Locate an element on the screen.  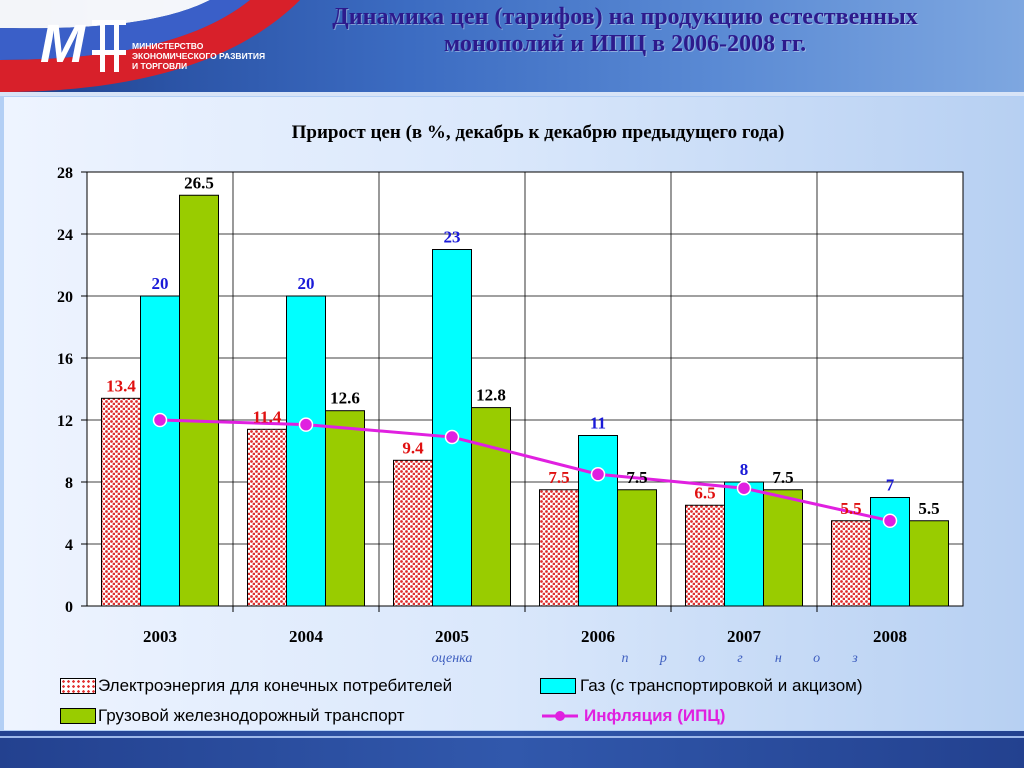
bar-rail-2006 is located at coordinates (637, 548).